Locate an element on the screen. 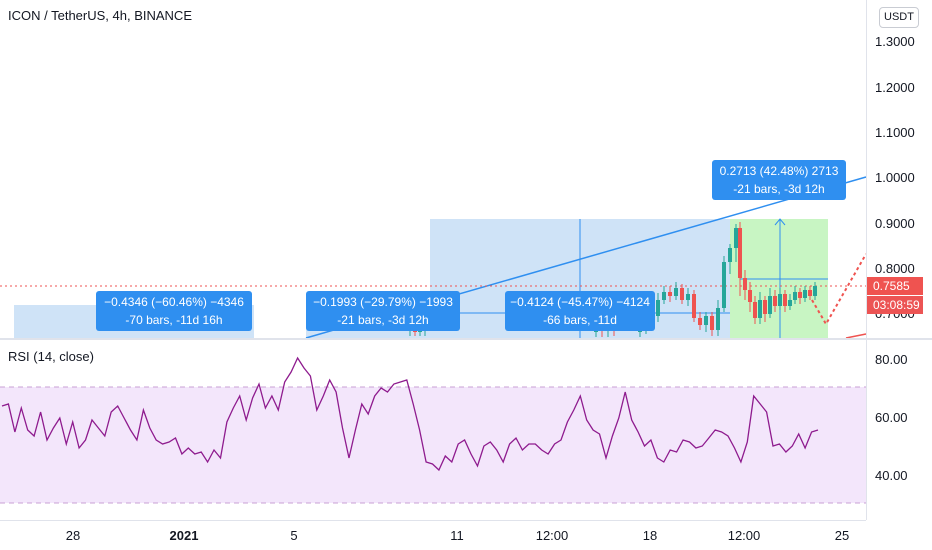  measure-info-2-line2: -21 bars, -3d 12h is located at coordinates (383, 320).